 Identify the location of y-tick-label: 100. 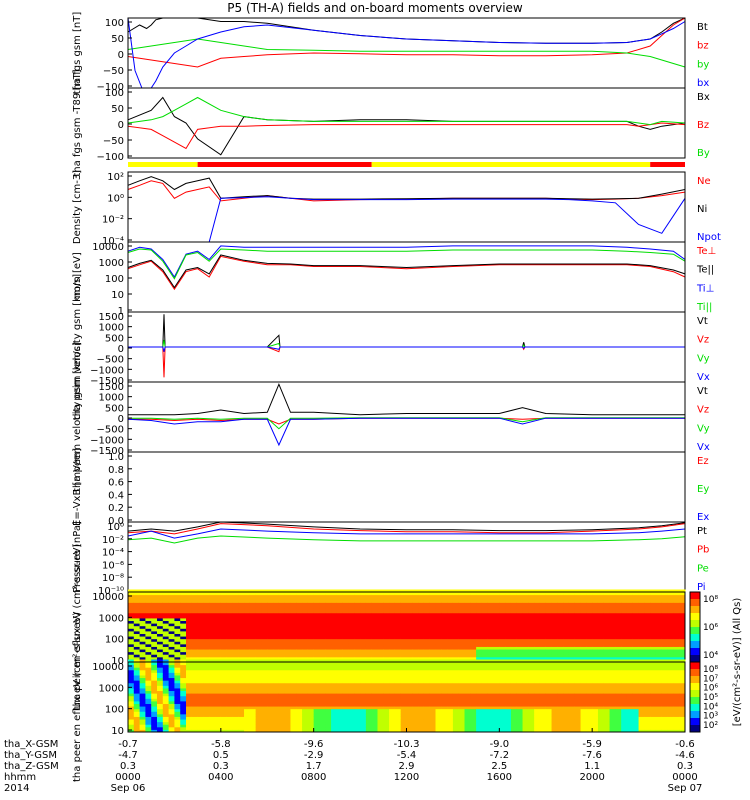
(114, 23).